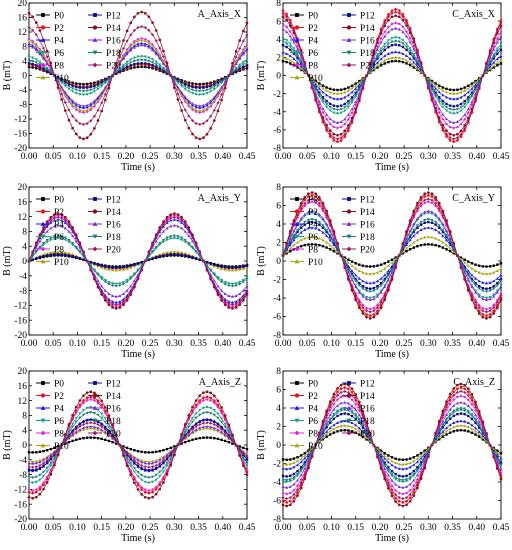 Image resolution: width=512 pixels, height=550 pixels. I want to click on x-tick-label: 0.35, so click(452, 157).